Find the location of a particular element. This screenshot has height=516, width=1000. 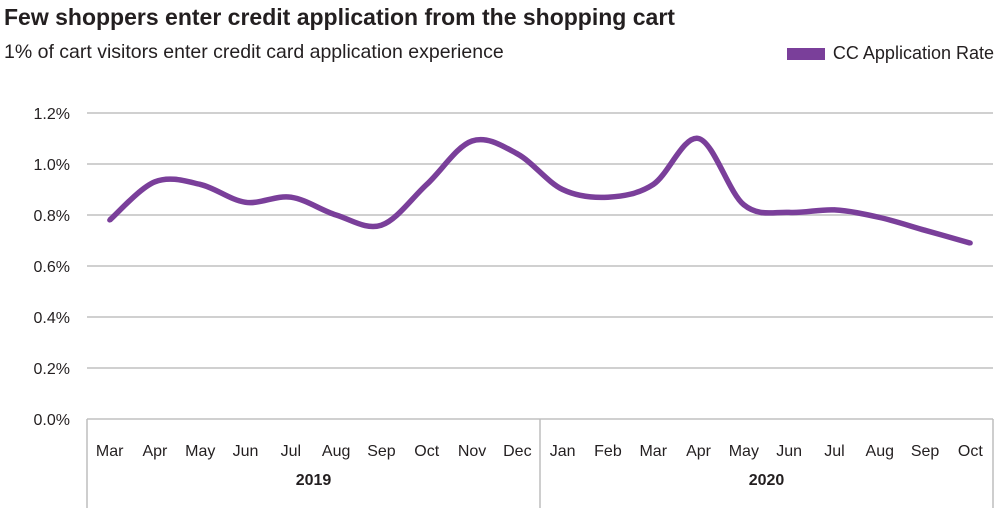

x-tick-label: Nov is located at coordinates (472, 451).